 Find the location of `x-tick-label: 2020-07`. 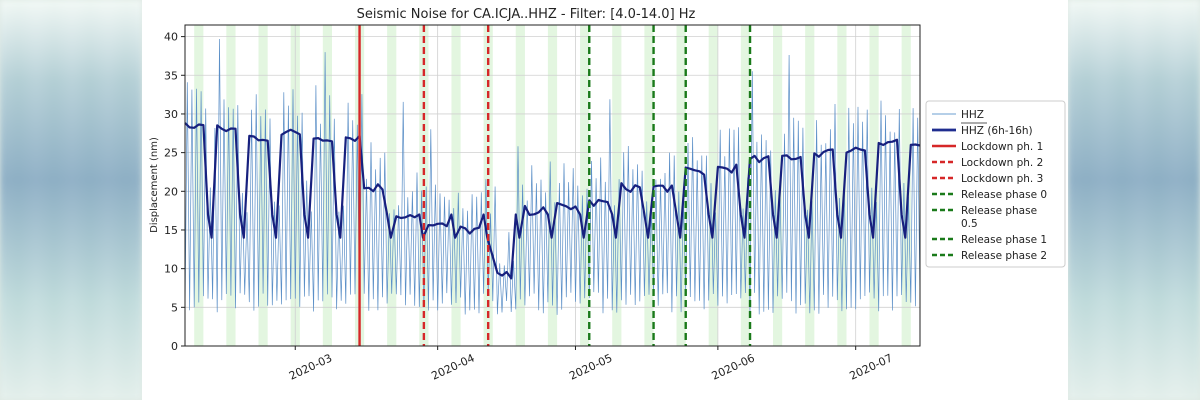

x-tick-label: 2020-07 is located at coordinates (870, 367).